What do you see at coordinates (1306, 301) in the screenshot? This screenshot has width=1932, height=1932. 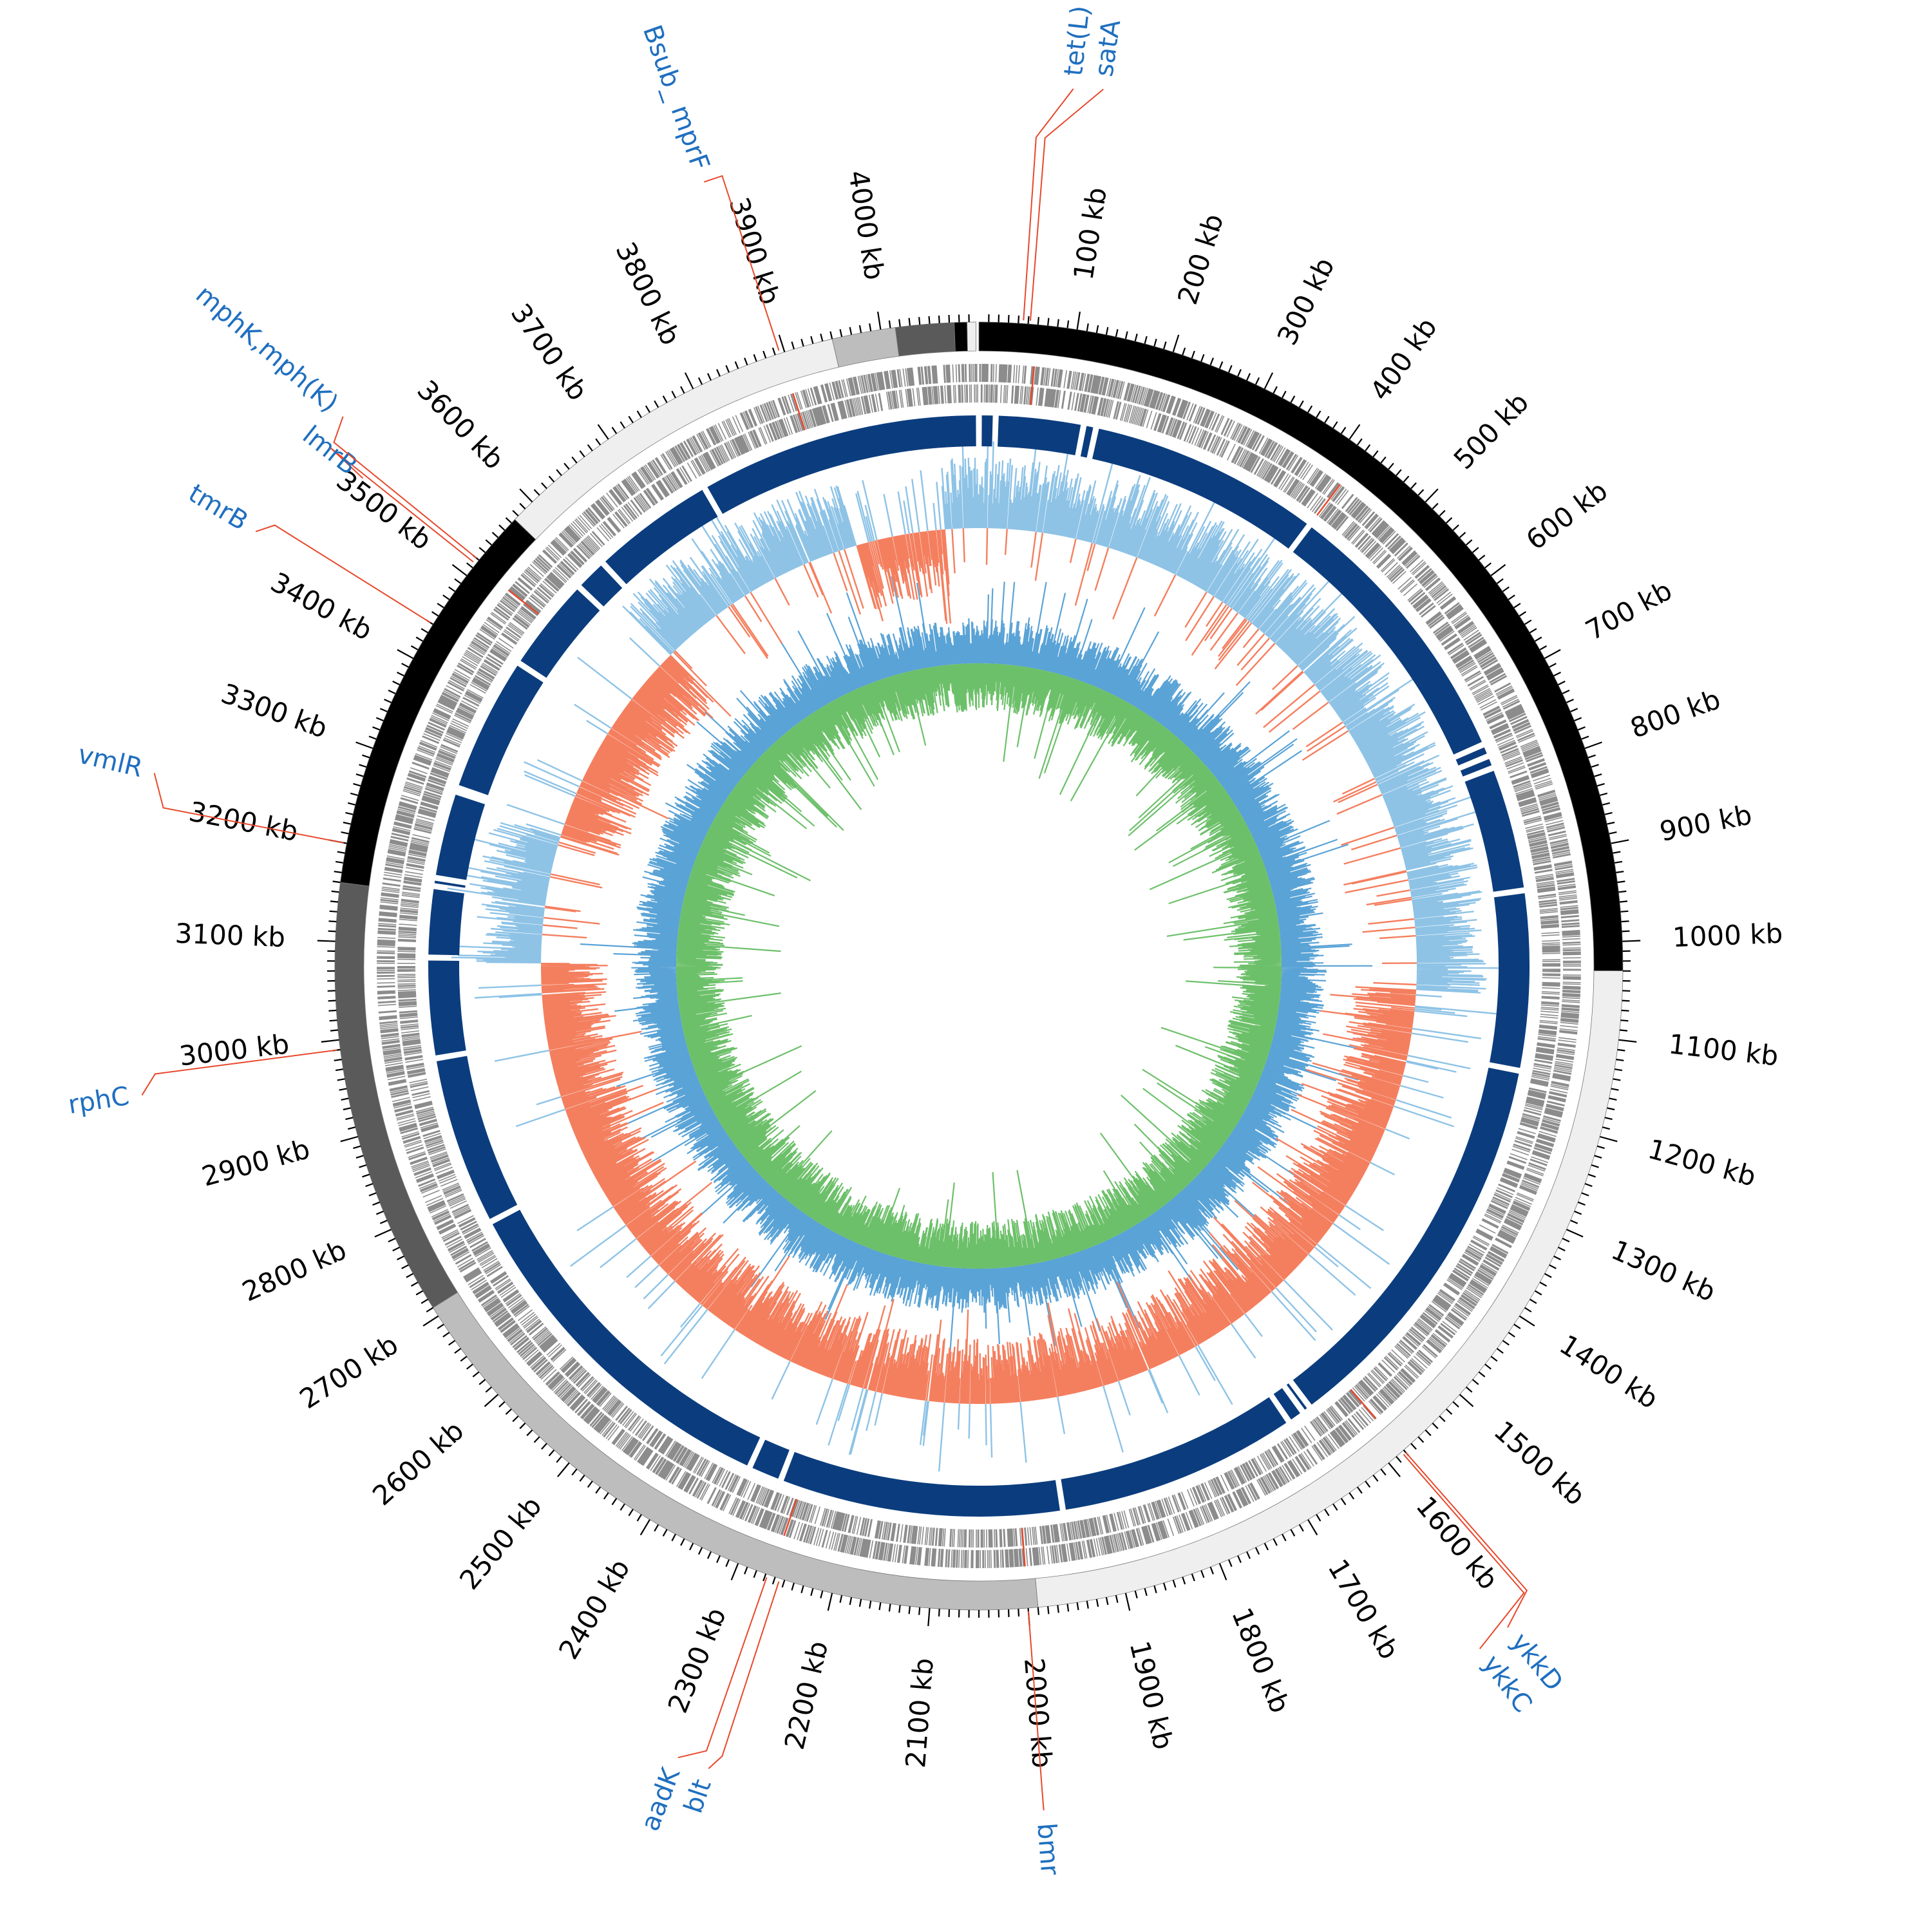 I see `tick-label: 300 kb` at bounding box center [1306, 301].